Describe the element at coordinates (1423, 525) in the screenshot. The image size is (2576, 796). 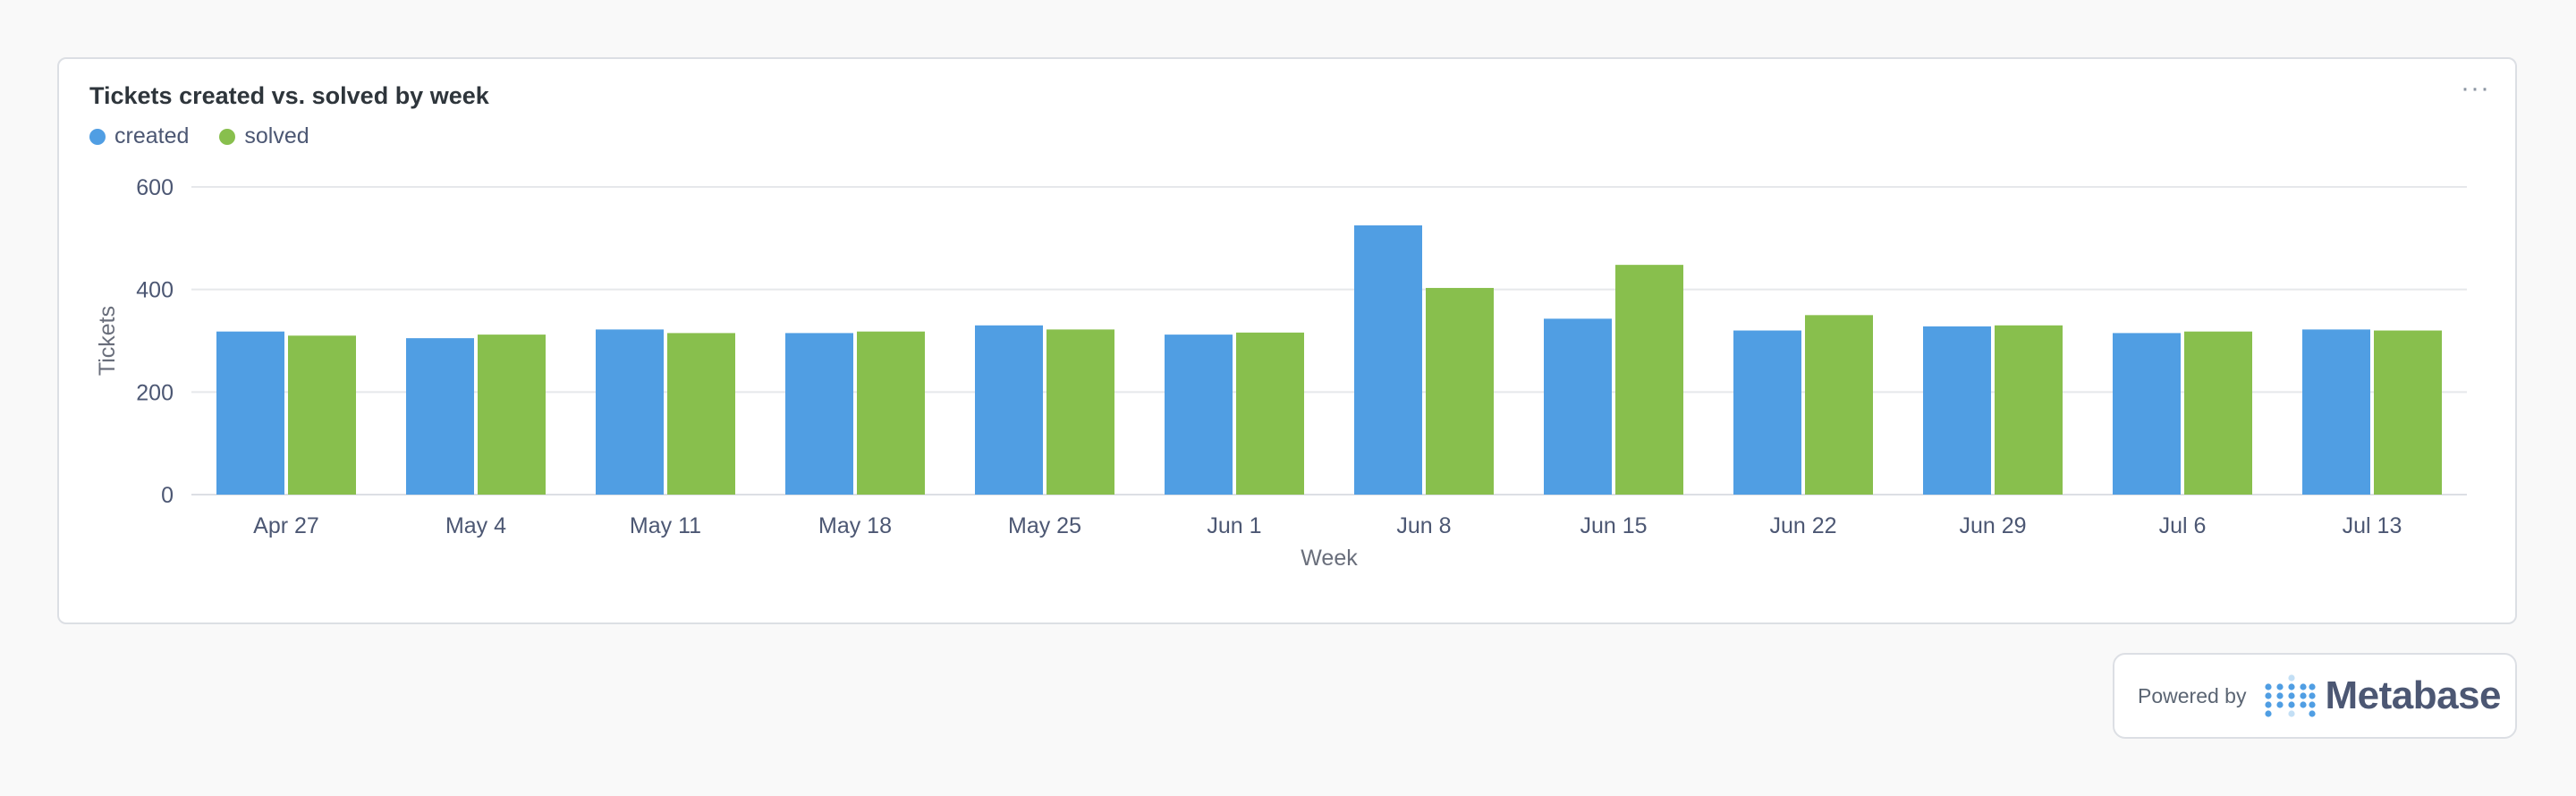
I see `x-tick-label: Jun 8` at that location.